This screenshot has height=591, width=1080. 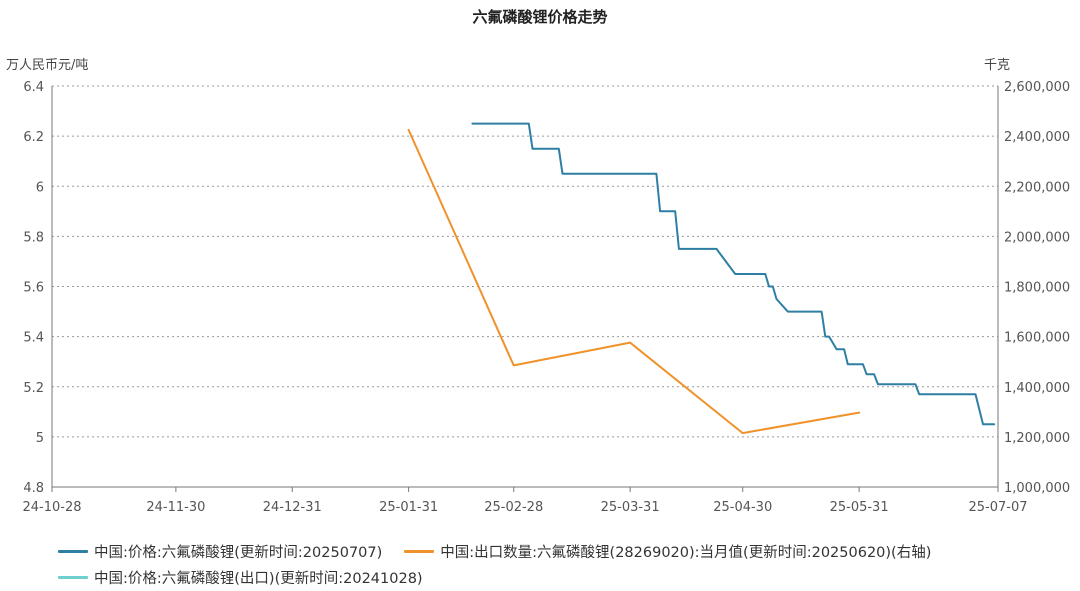 I want to click on chart-title: 六氟磷酸锂价格走势, so click(x=539, y=17).